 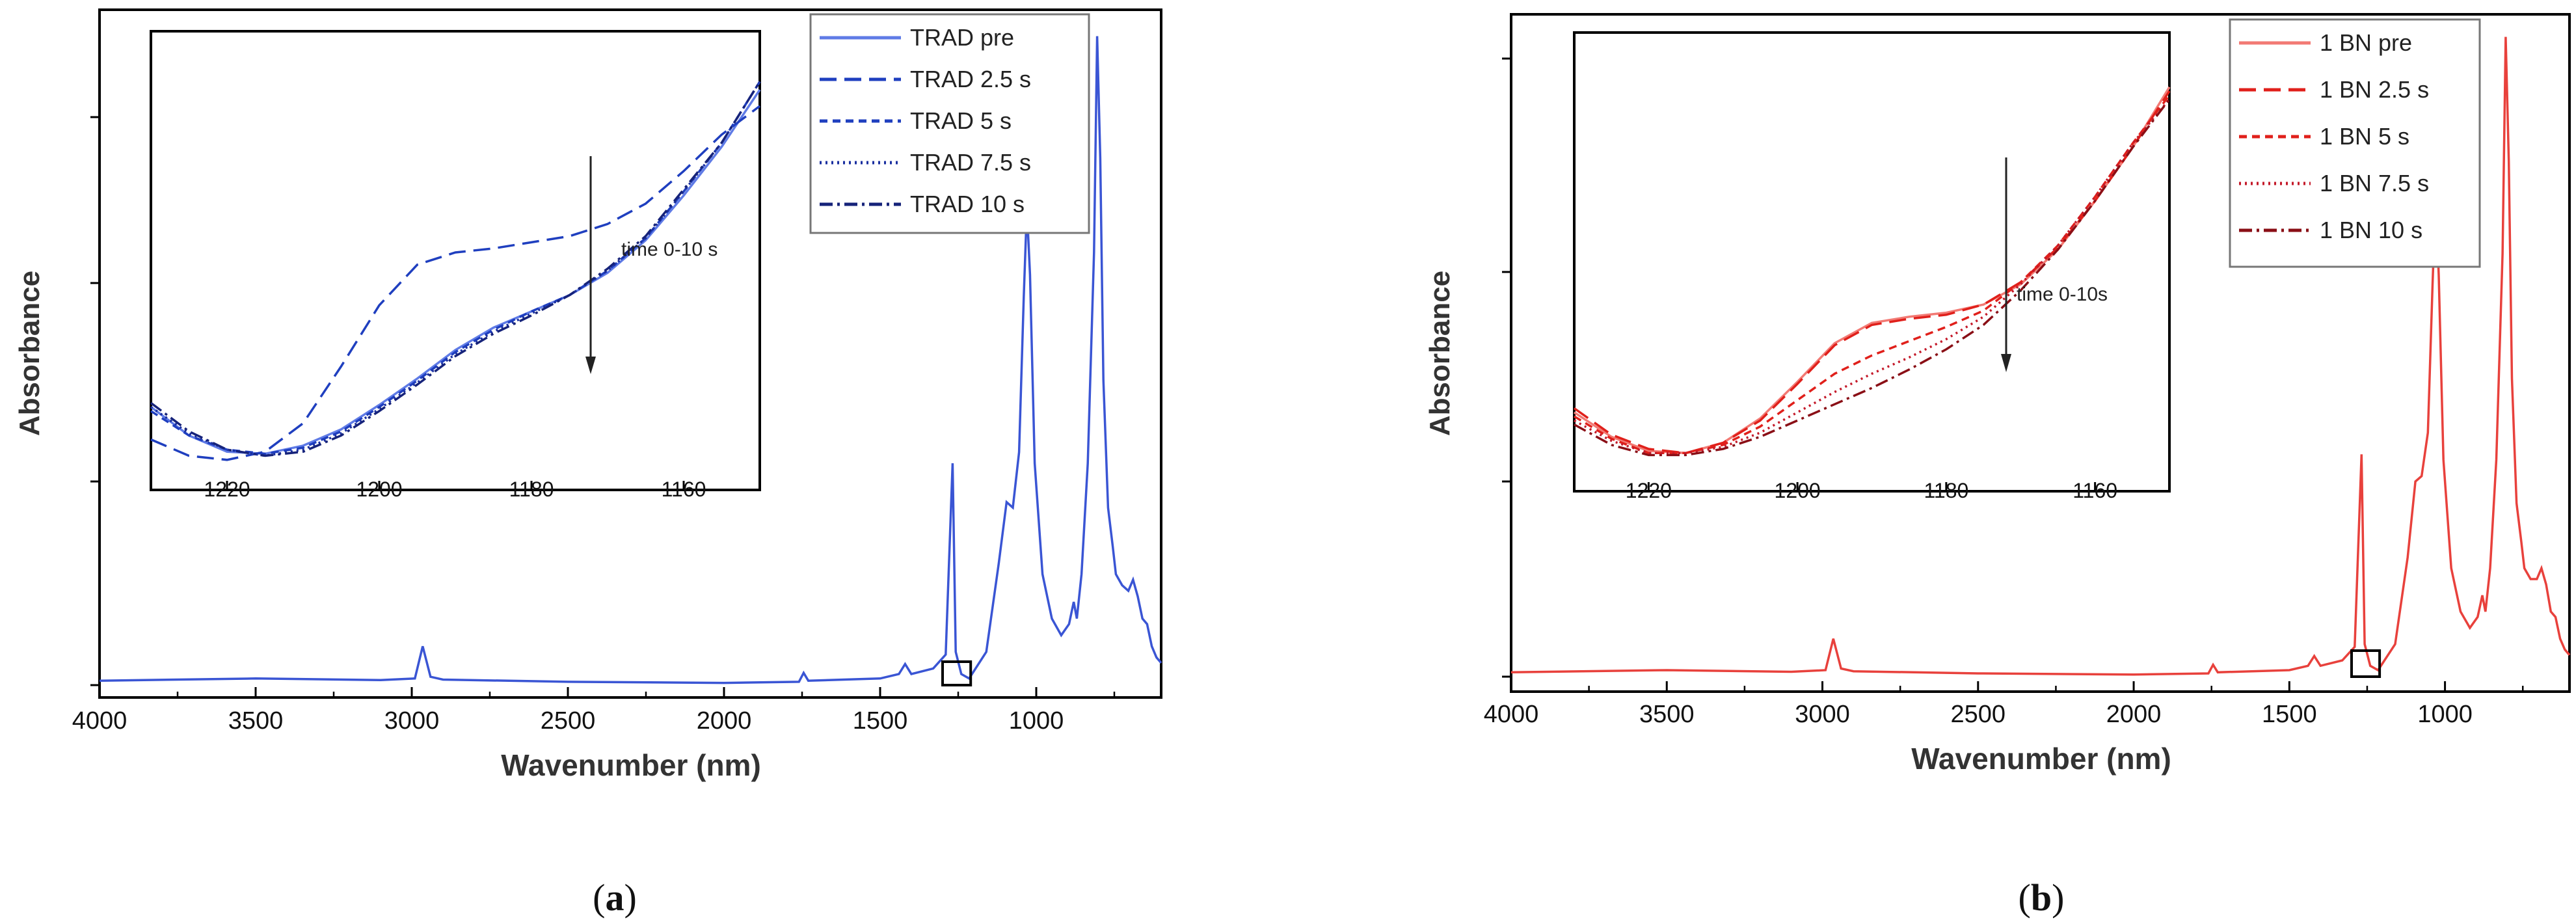 I want to click on legend-label: 1 BN pre, so click(x=2366, y=42).